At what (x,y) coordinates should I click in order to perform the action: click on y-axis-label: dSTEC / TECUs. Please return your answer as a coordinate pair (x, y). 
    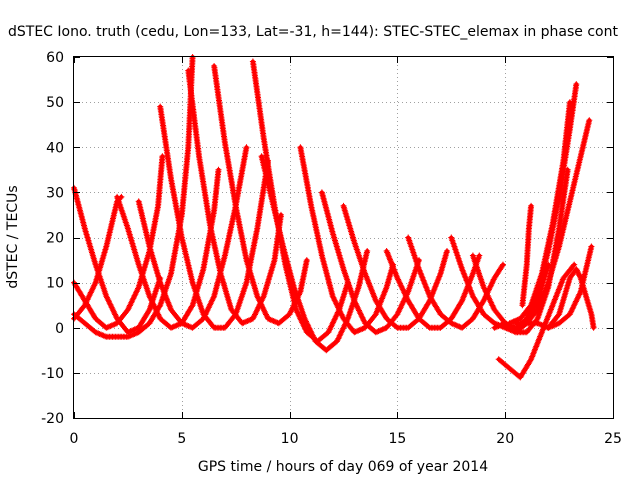
    Looking at the image, I should click on (13, 236).